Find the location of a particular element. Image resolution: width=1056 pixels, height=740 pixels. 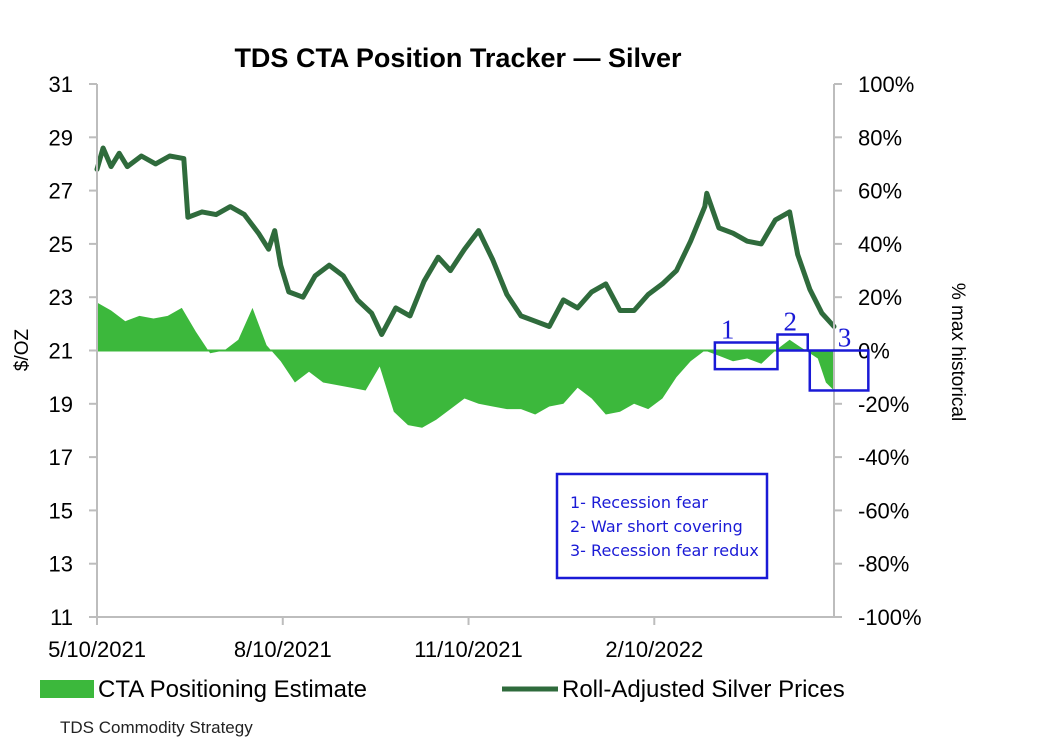

left-axis: 11 13 15 17 19 21 23 25 27 29 31 is located at coordinates (73, 351).